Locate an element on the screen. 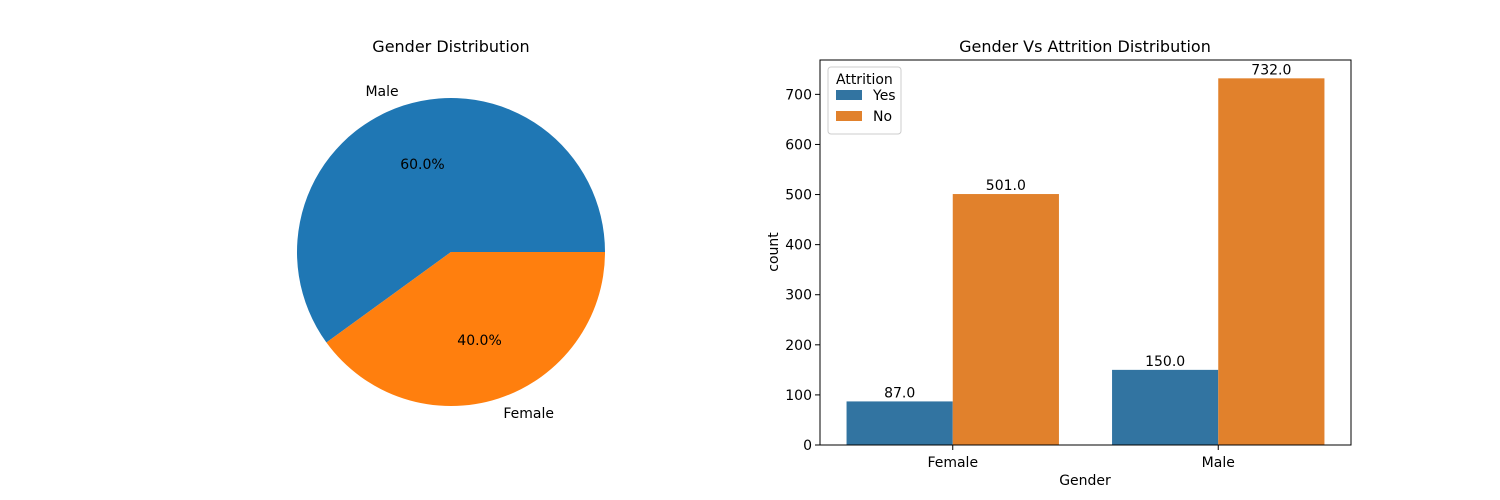 The image size is (1500, 500). y-tick-label: 600 is located at coordinates (798, 145).